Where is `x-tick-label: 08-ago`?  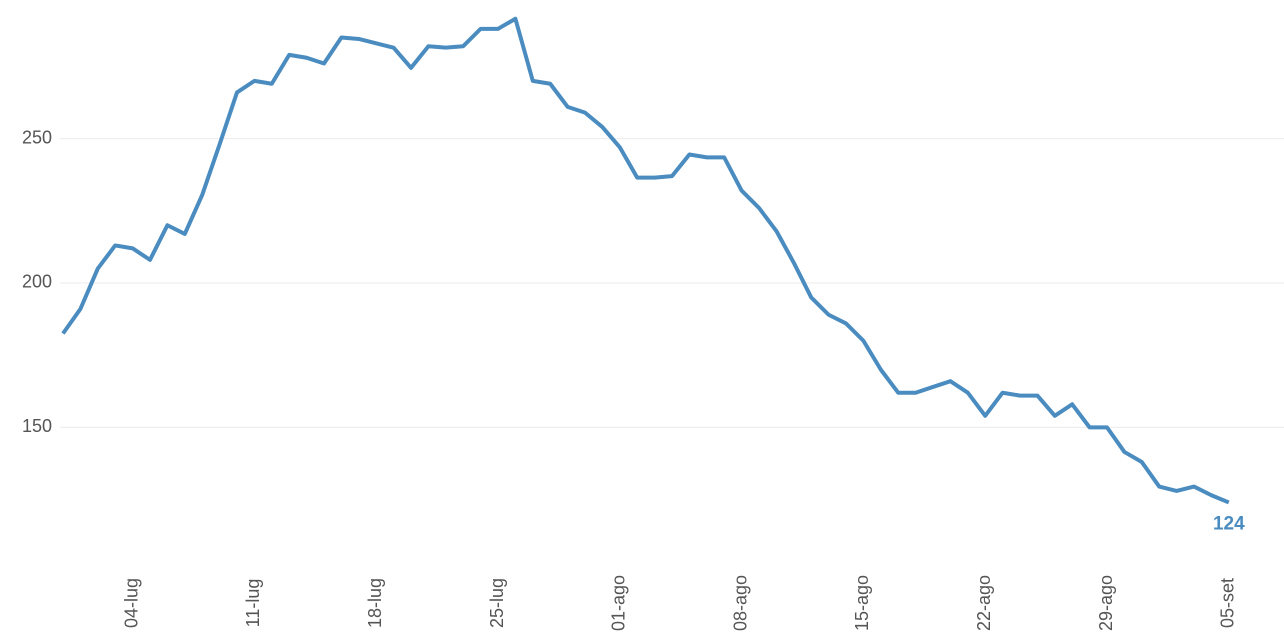
x-tick-label: 08-ago is located at coordinates (740, 603).